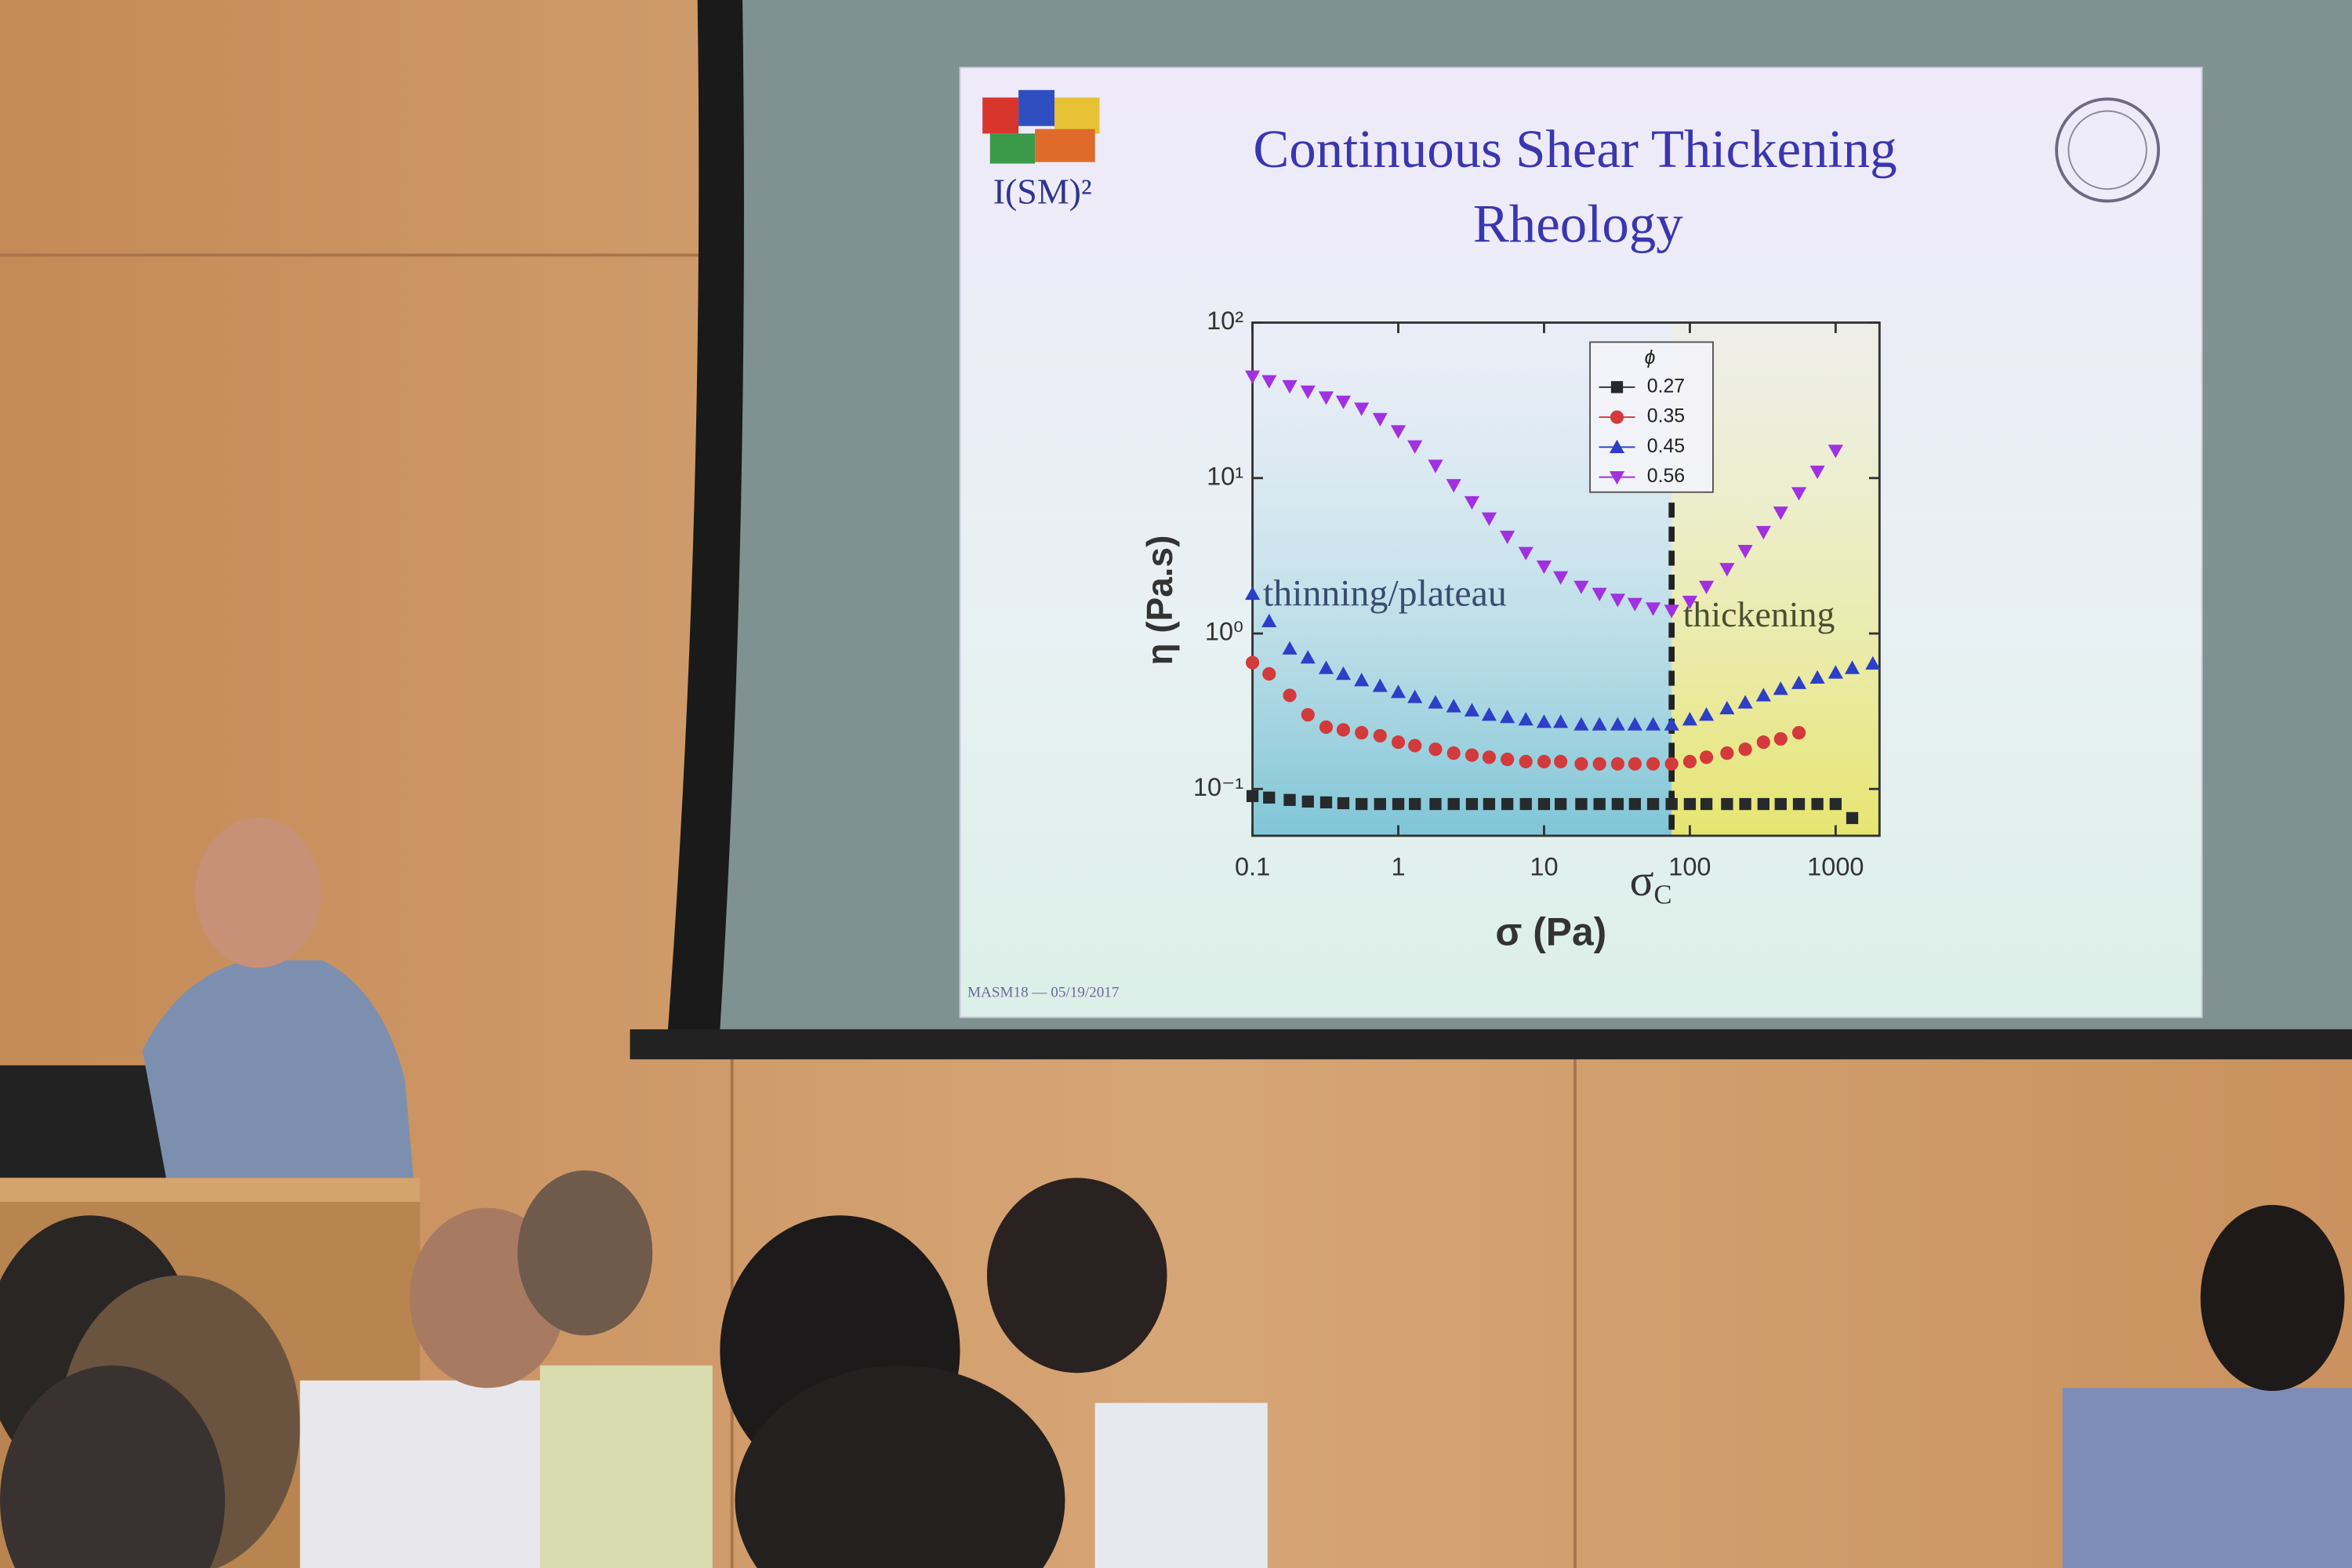 This screenshot has width=2352, height=1568. What do you see at coordinates (1666, 386) in the screenshot?
I see `legend-label: 0.27` at bounding box center [1666, 386].